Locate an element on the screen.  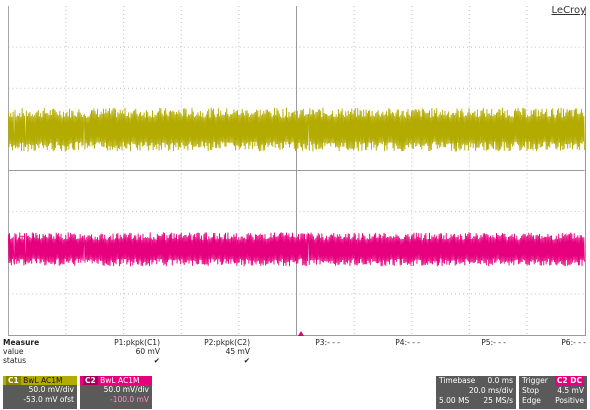
trigger-descriptor: Trigger C2 DC Stop 4.5 mV Edge Positive is located at coordinates (553, 392).